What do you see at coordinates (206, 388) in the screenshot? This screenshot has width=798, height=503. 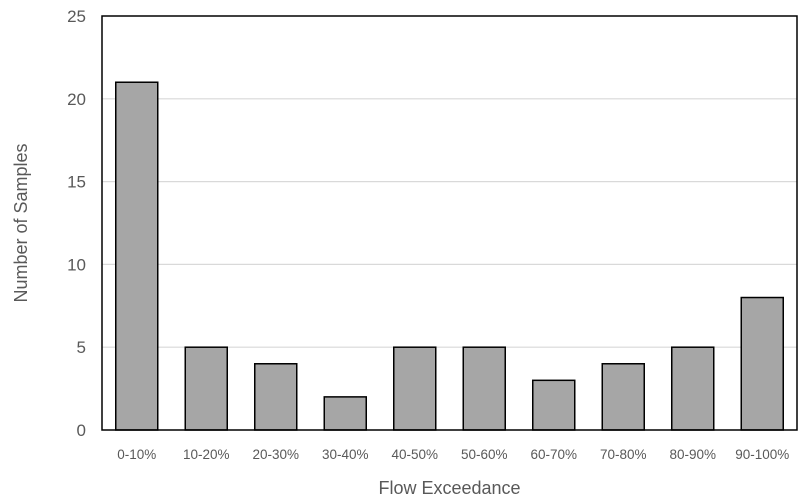 I see `bar-10-20%` at bounding box center [206, 388].